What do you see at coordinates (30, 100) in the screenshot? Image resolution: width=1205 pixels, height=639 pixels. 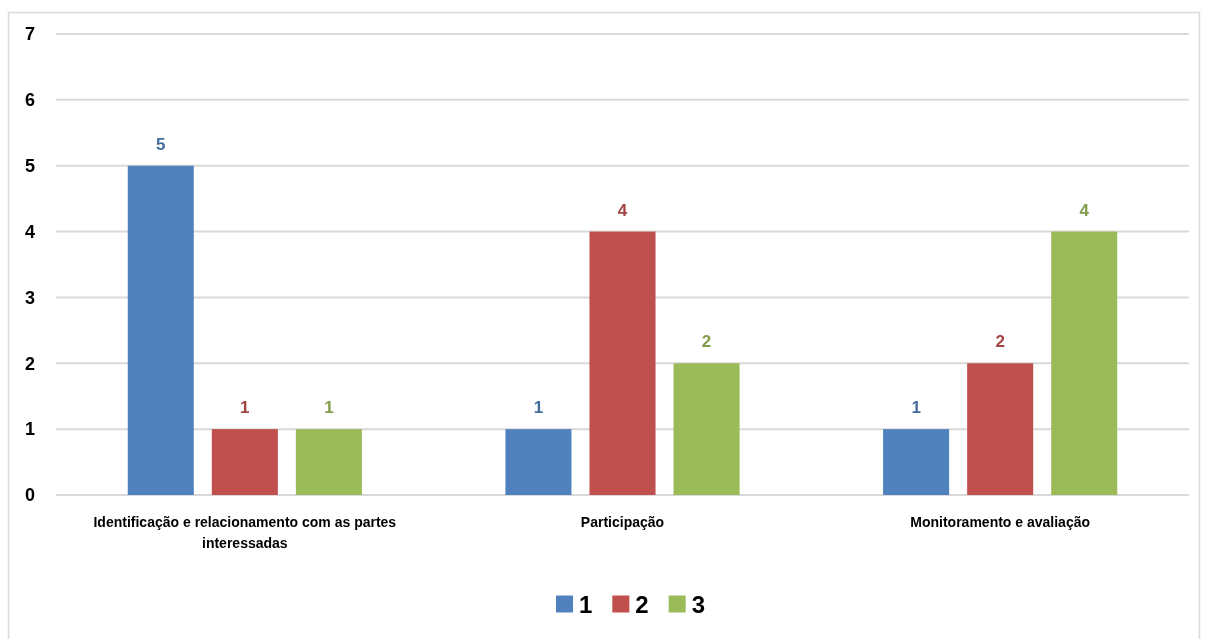 I see `y-tick-label: 6` at bounding box center [30, 100].